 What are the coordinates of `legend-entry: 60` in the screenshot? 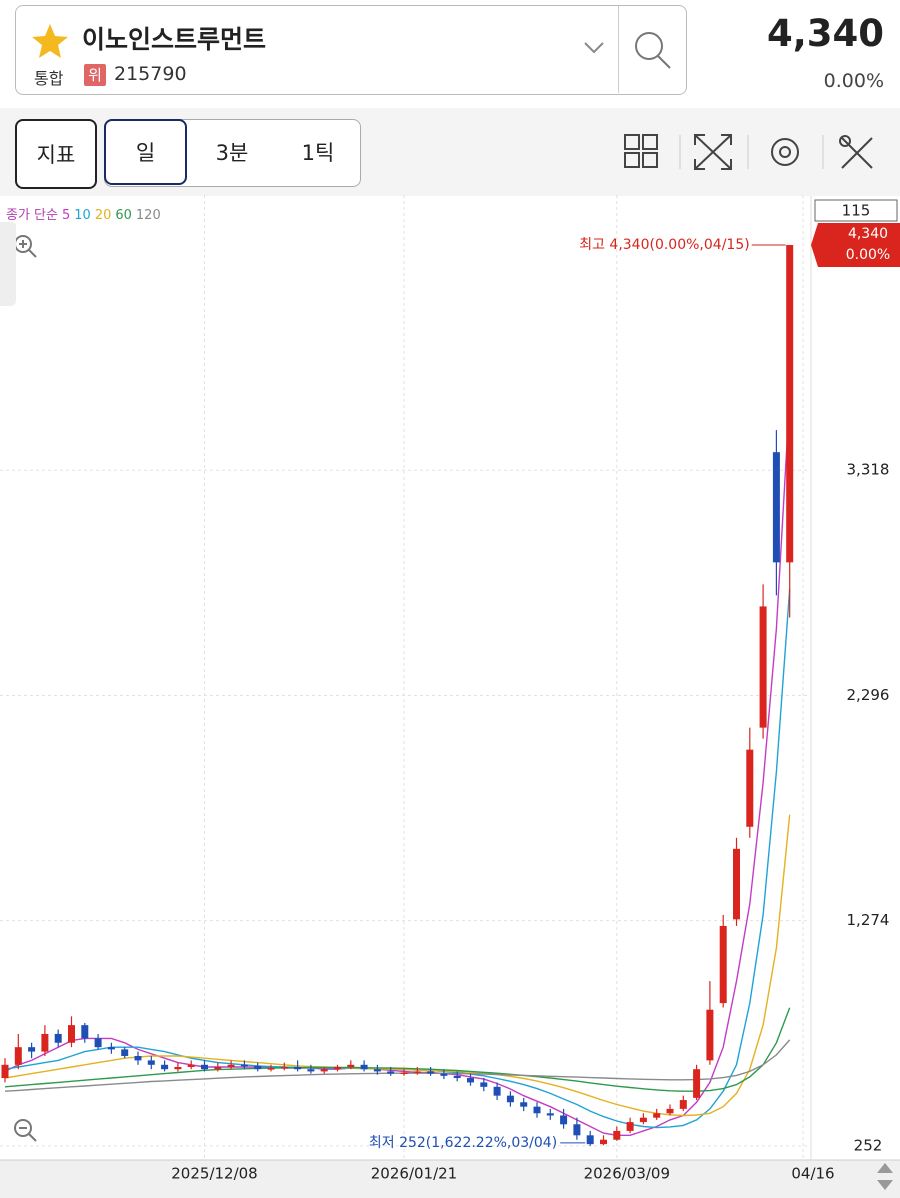 It's located at (123, 215).